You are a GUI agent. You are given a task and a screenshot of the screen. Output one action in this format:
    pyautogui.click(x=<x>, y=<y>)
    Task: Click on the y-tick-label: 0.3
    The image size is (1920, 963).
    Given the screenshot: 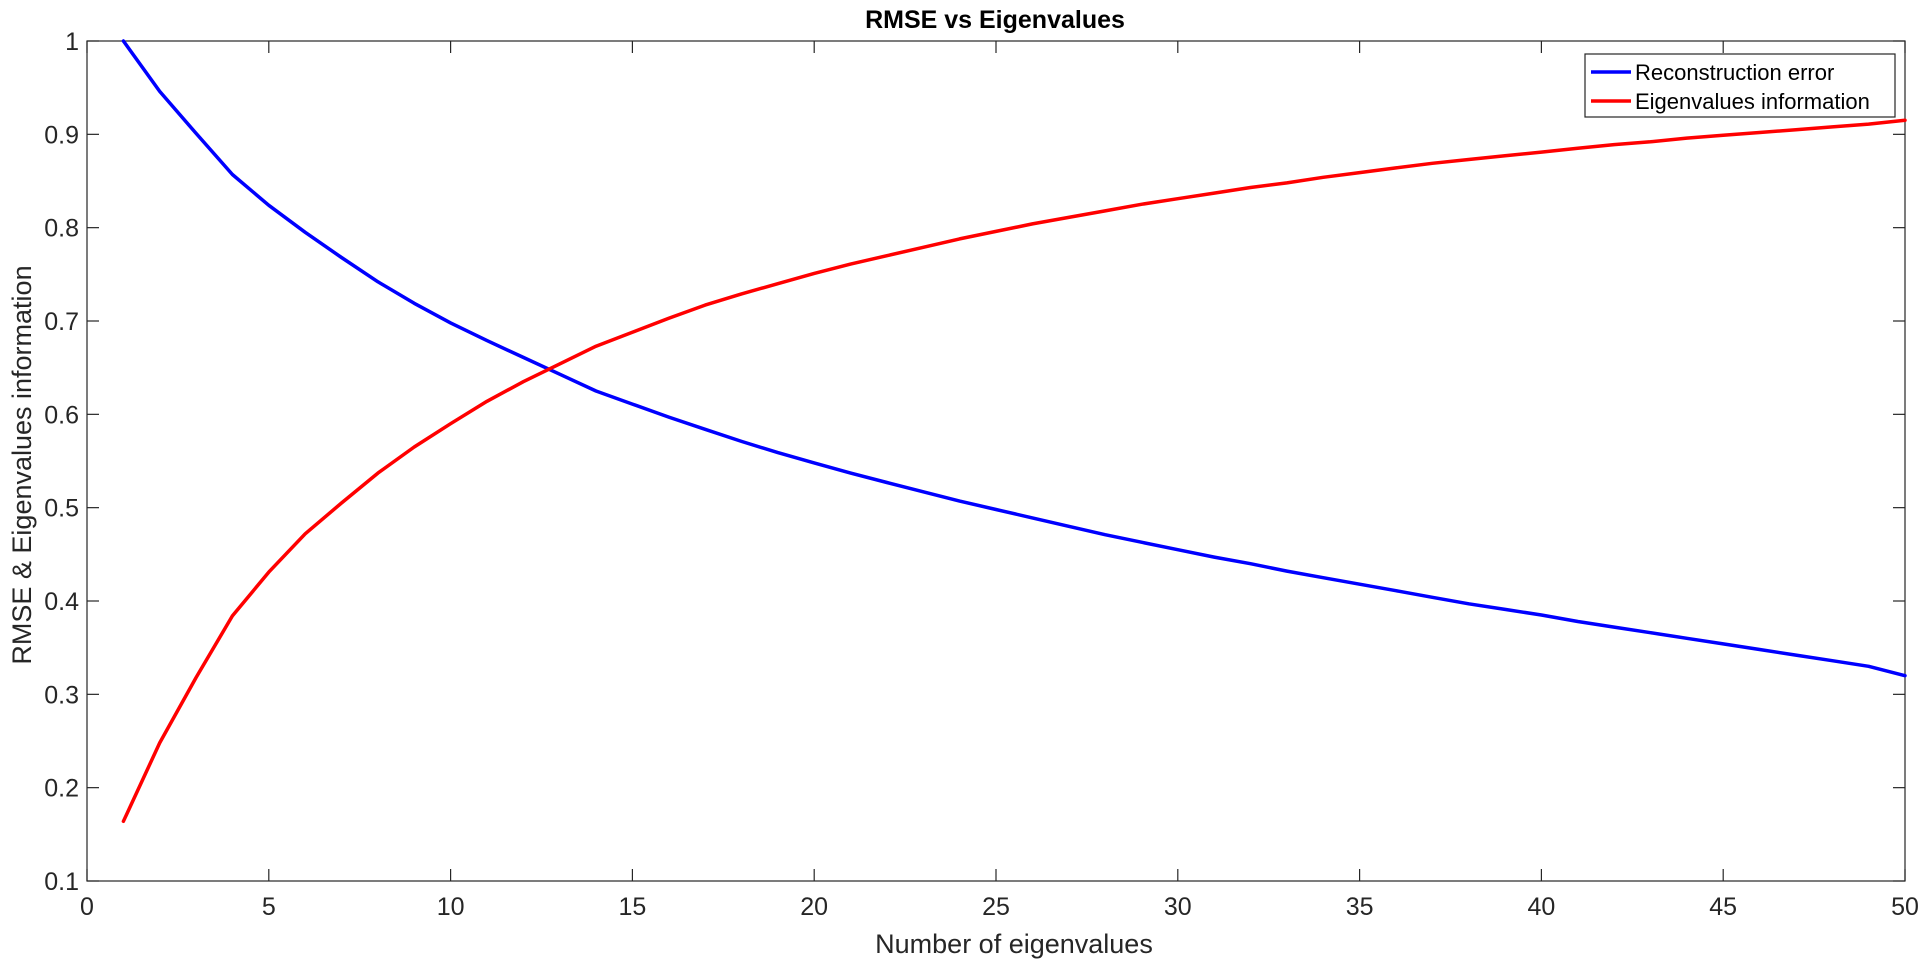 What is the action you would take?
    pyautogui.click(x=61, y=695)
    